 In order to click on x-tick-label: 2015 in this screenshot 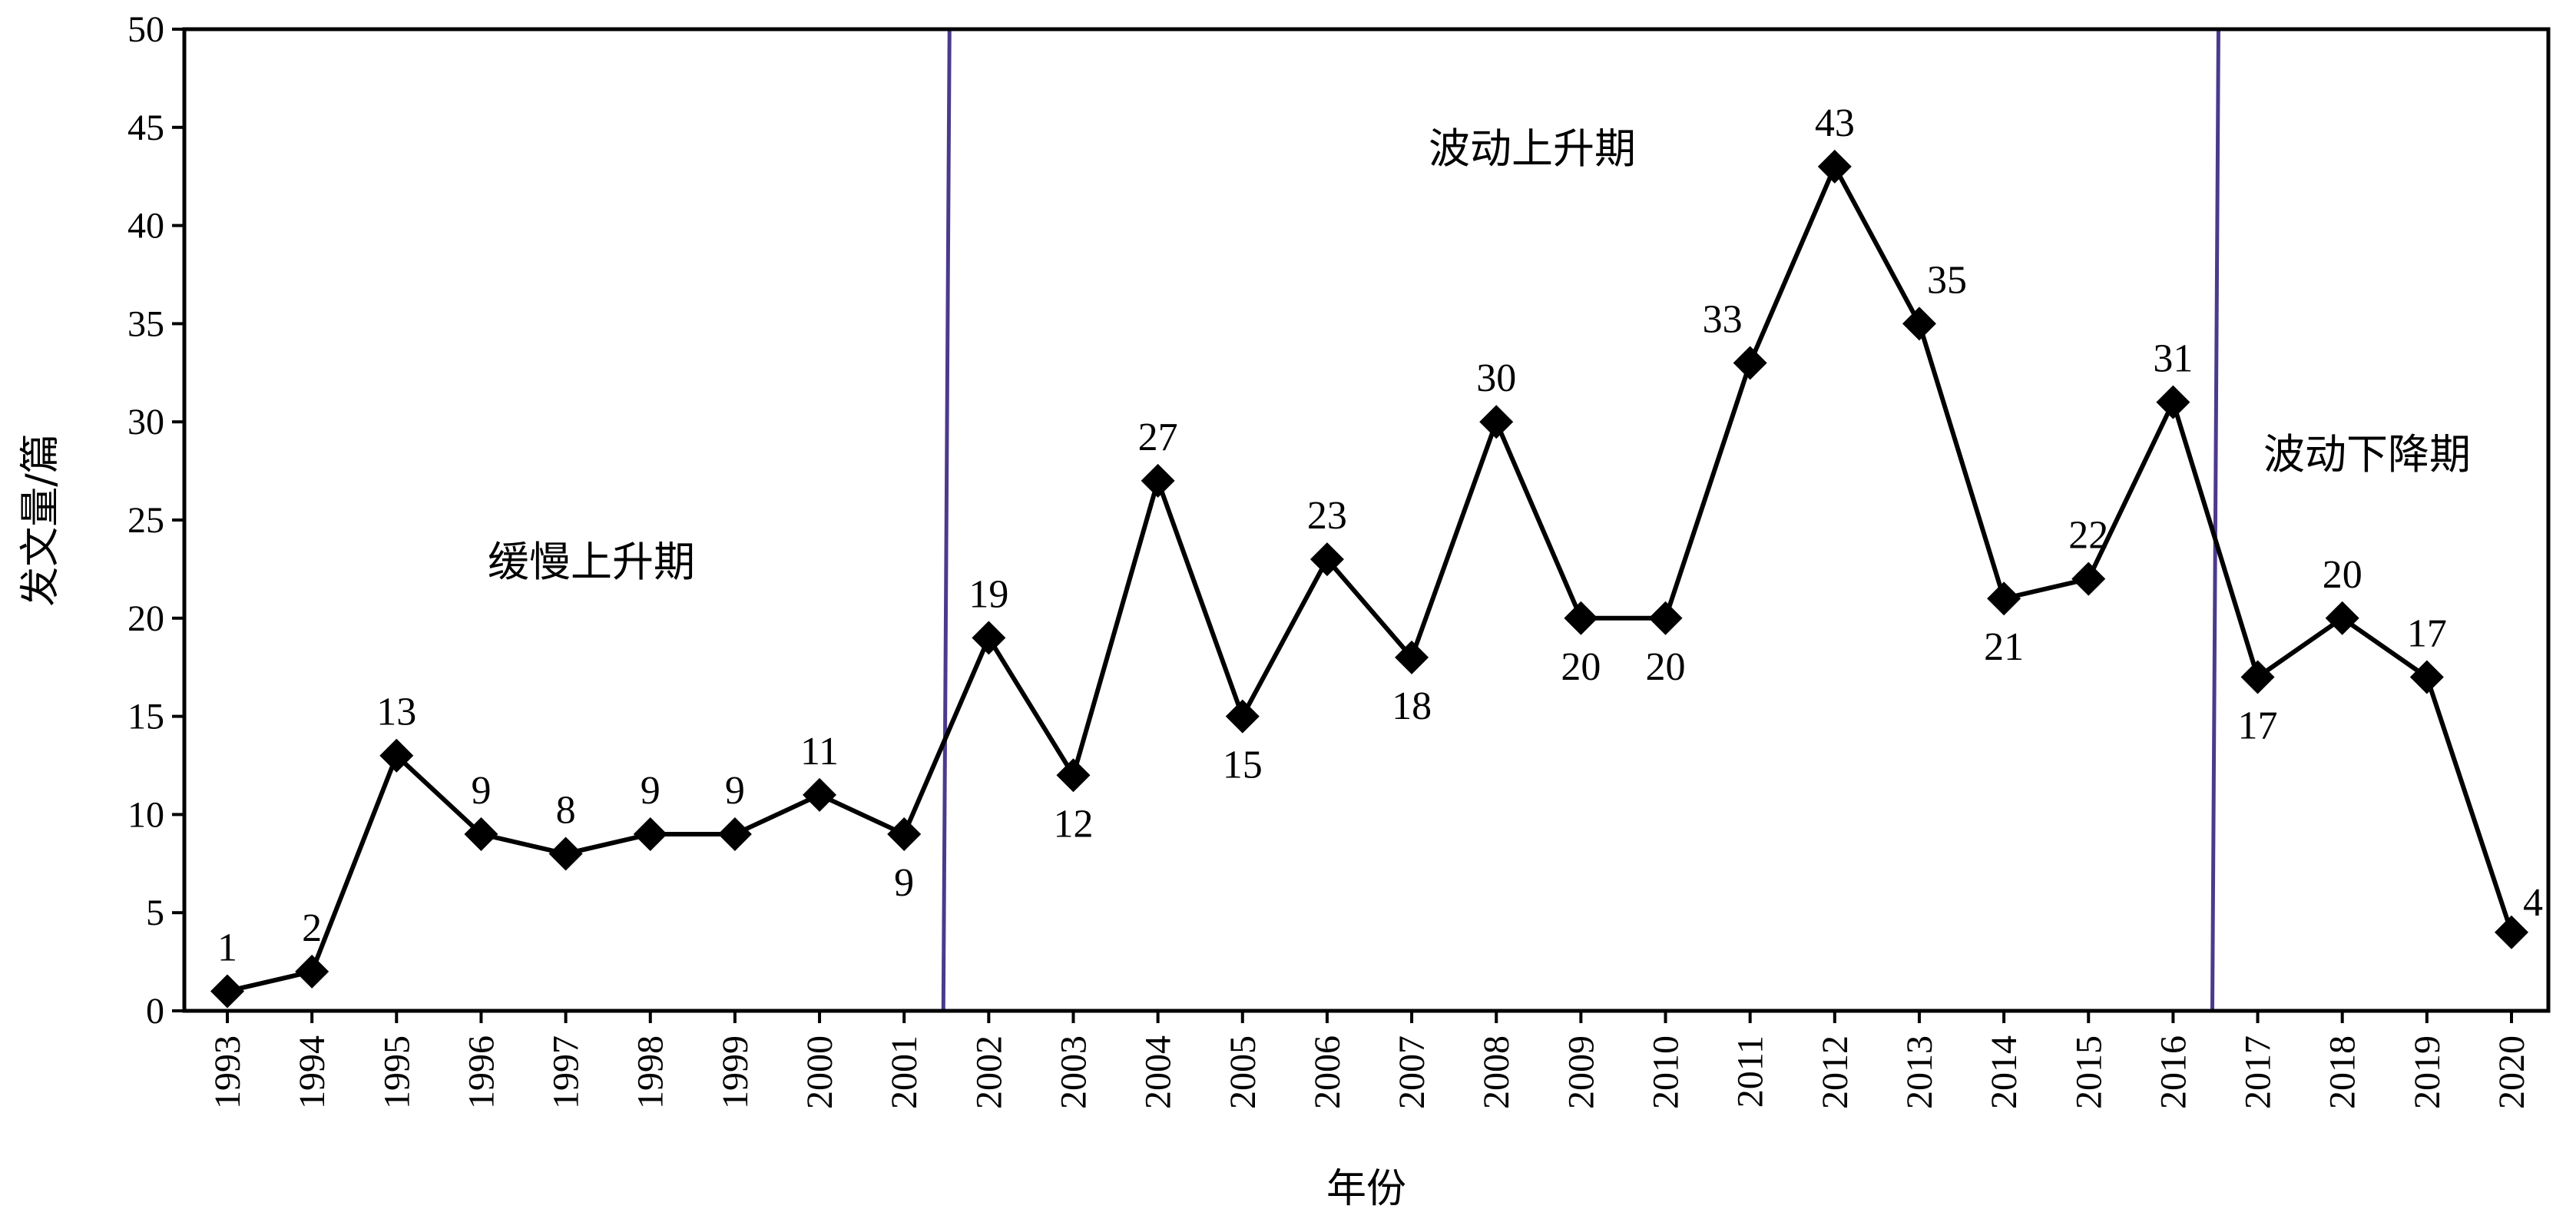, I will do `click(2088, 1072)`.